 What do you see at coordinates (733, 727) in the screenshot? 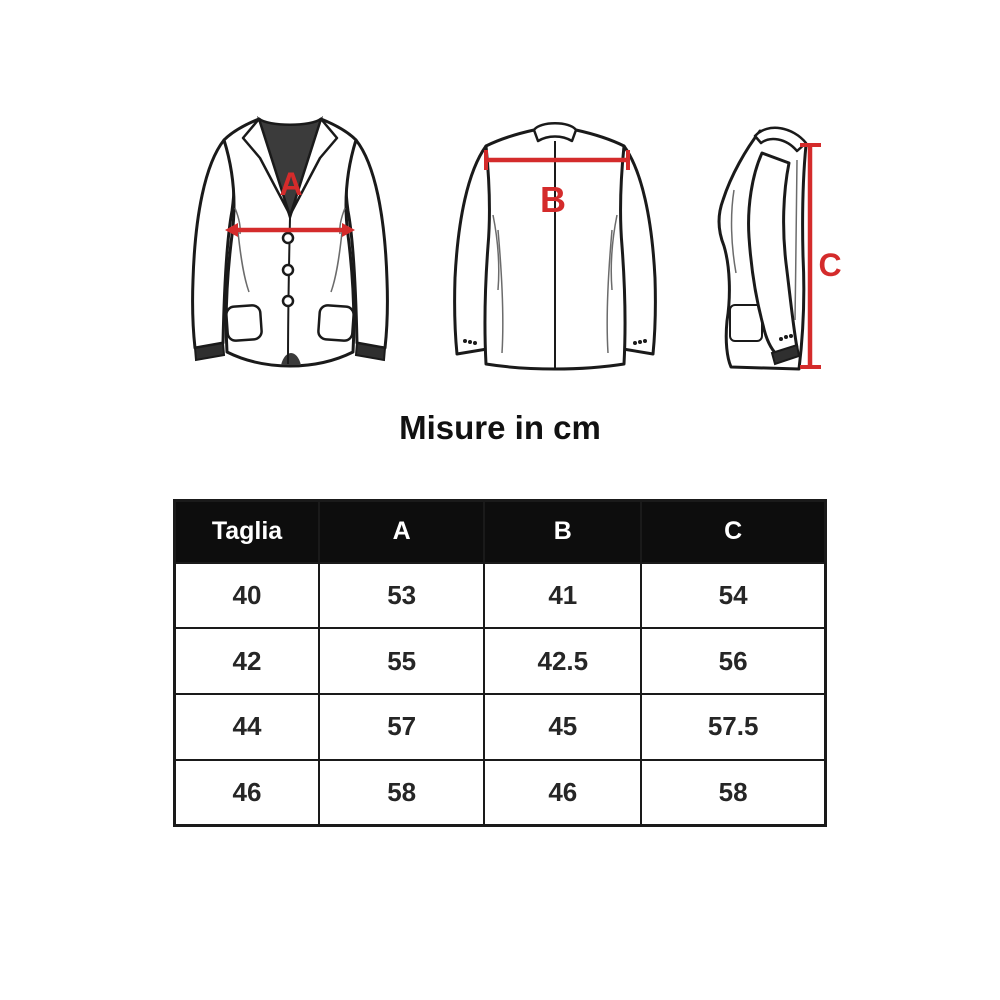
I see `table-cell: 57.5` at bounding box center [733, 727].